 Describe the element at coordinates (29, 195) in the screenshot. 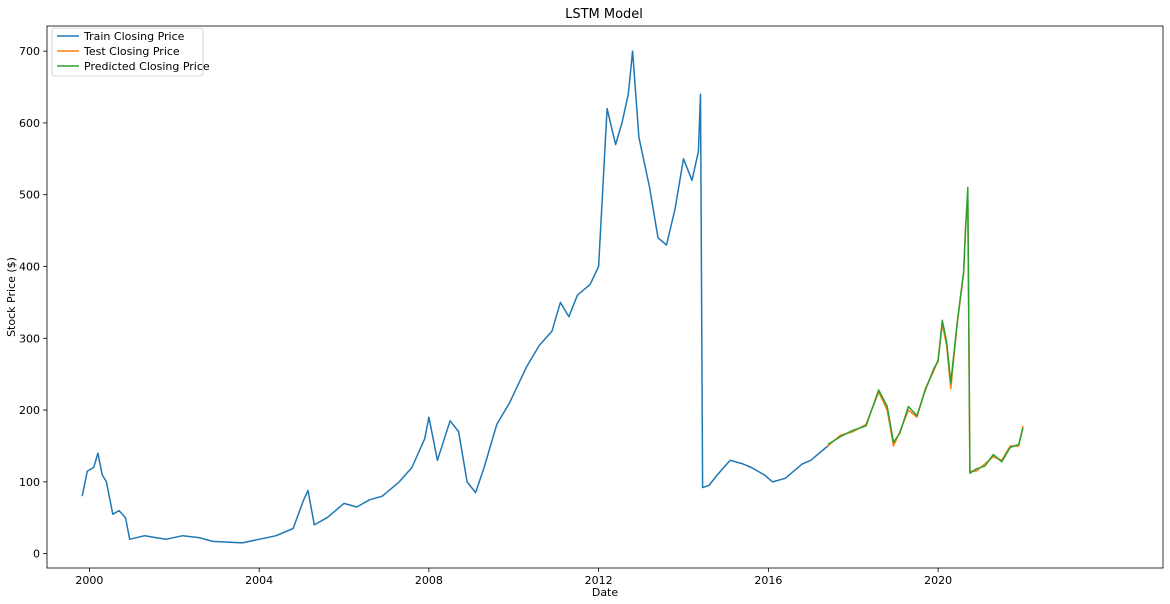

I see `y-tick-label: 500` at that location.